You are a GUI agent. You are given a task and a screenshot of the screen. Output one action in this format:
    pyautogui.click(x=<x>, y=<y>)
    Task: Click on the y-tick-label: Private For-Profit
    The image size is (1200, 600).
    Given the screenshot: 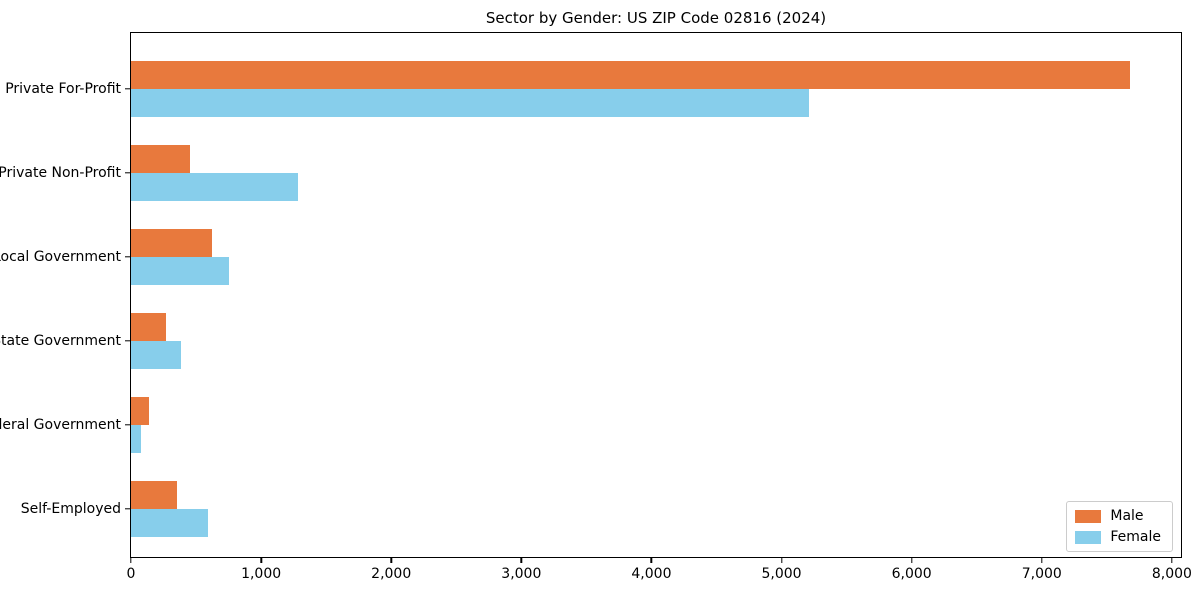 What is the action you would take?
    pyautogui.click(x=63, y=88)
    